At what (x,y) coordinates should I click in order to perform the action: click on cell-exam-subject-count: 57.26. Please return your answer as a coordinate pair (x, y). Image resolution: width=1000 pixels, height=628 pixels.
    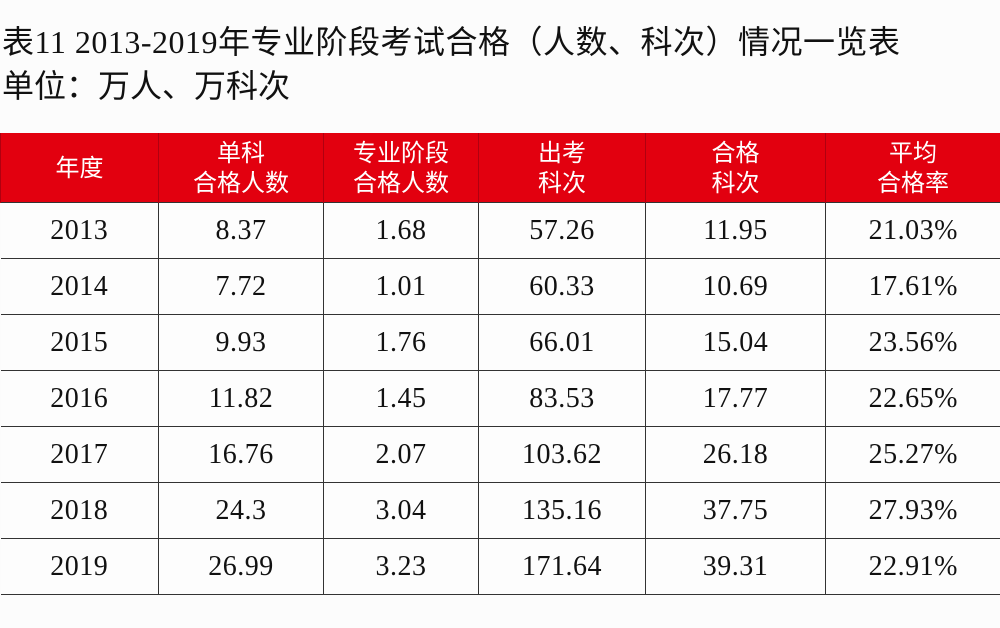
    Looking at the image, I should click on (562, 230).